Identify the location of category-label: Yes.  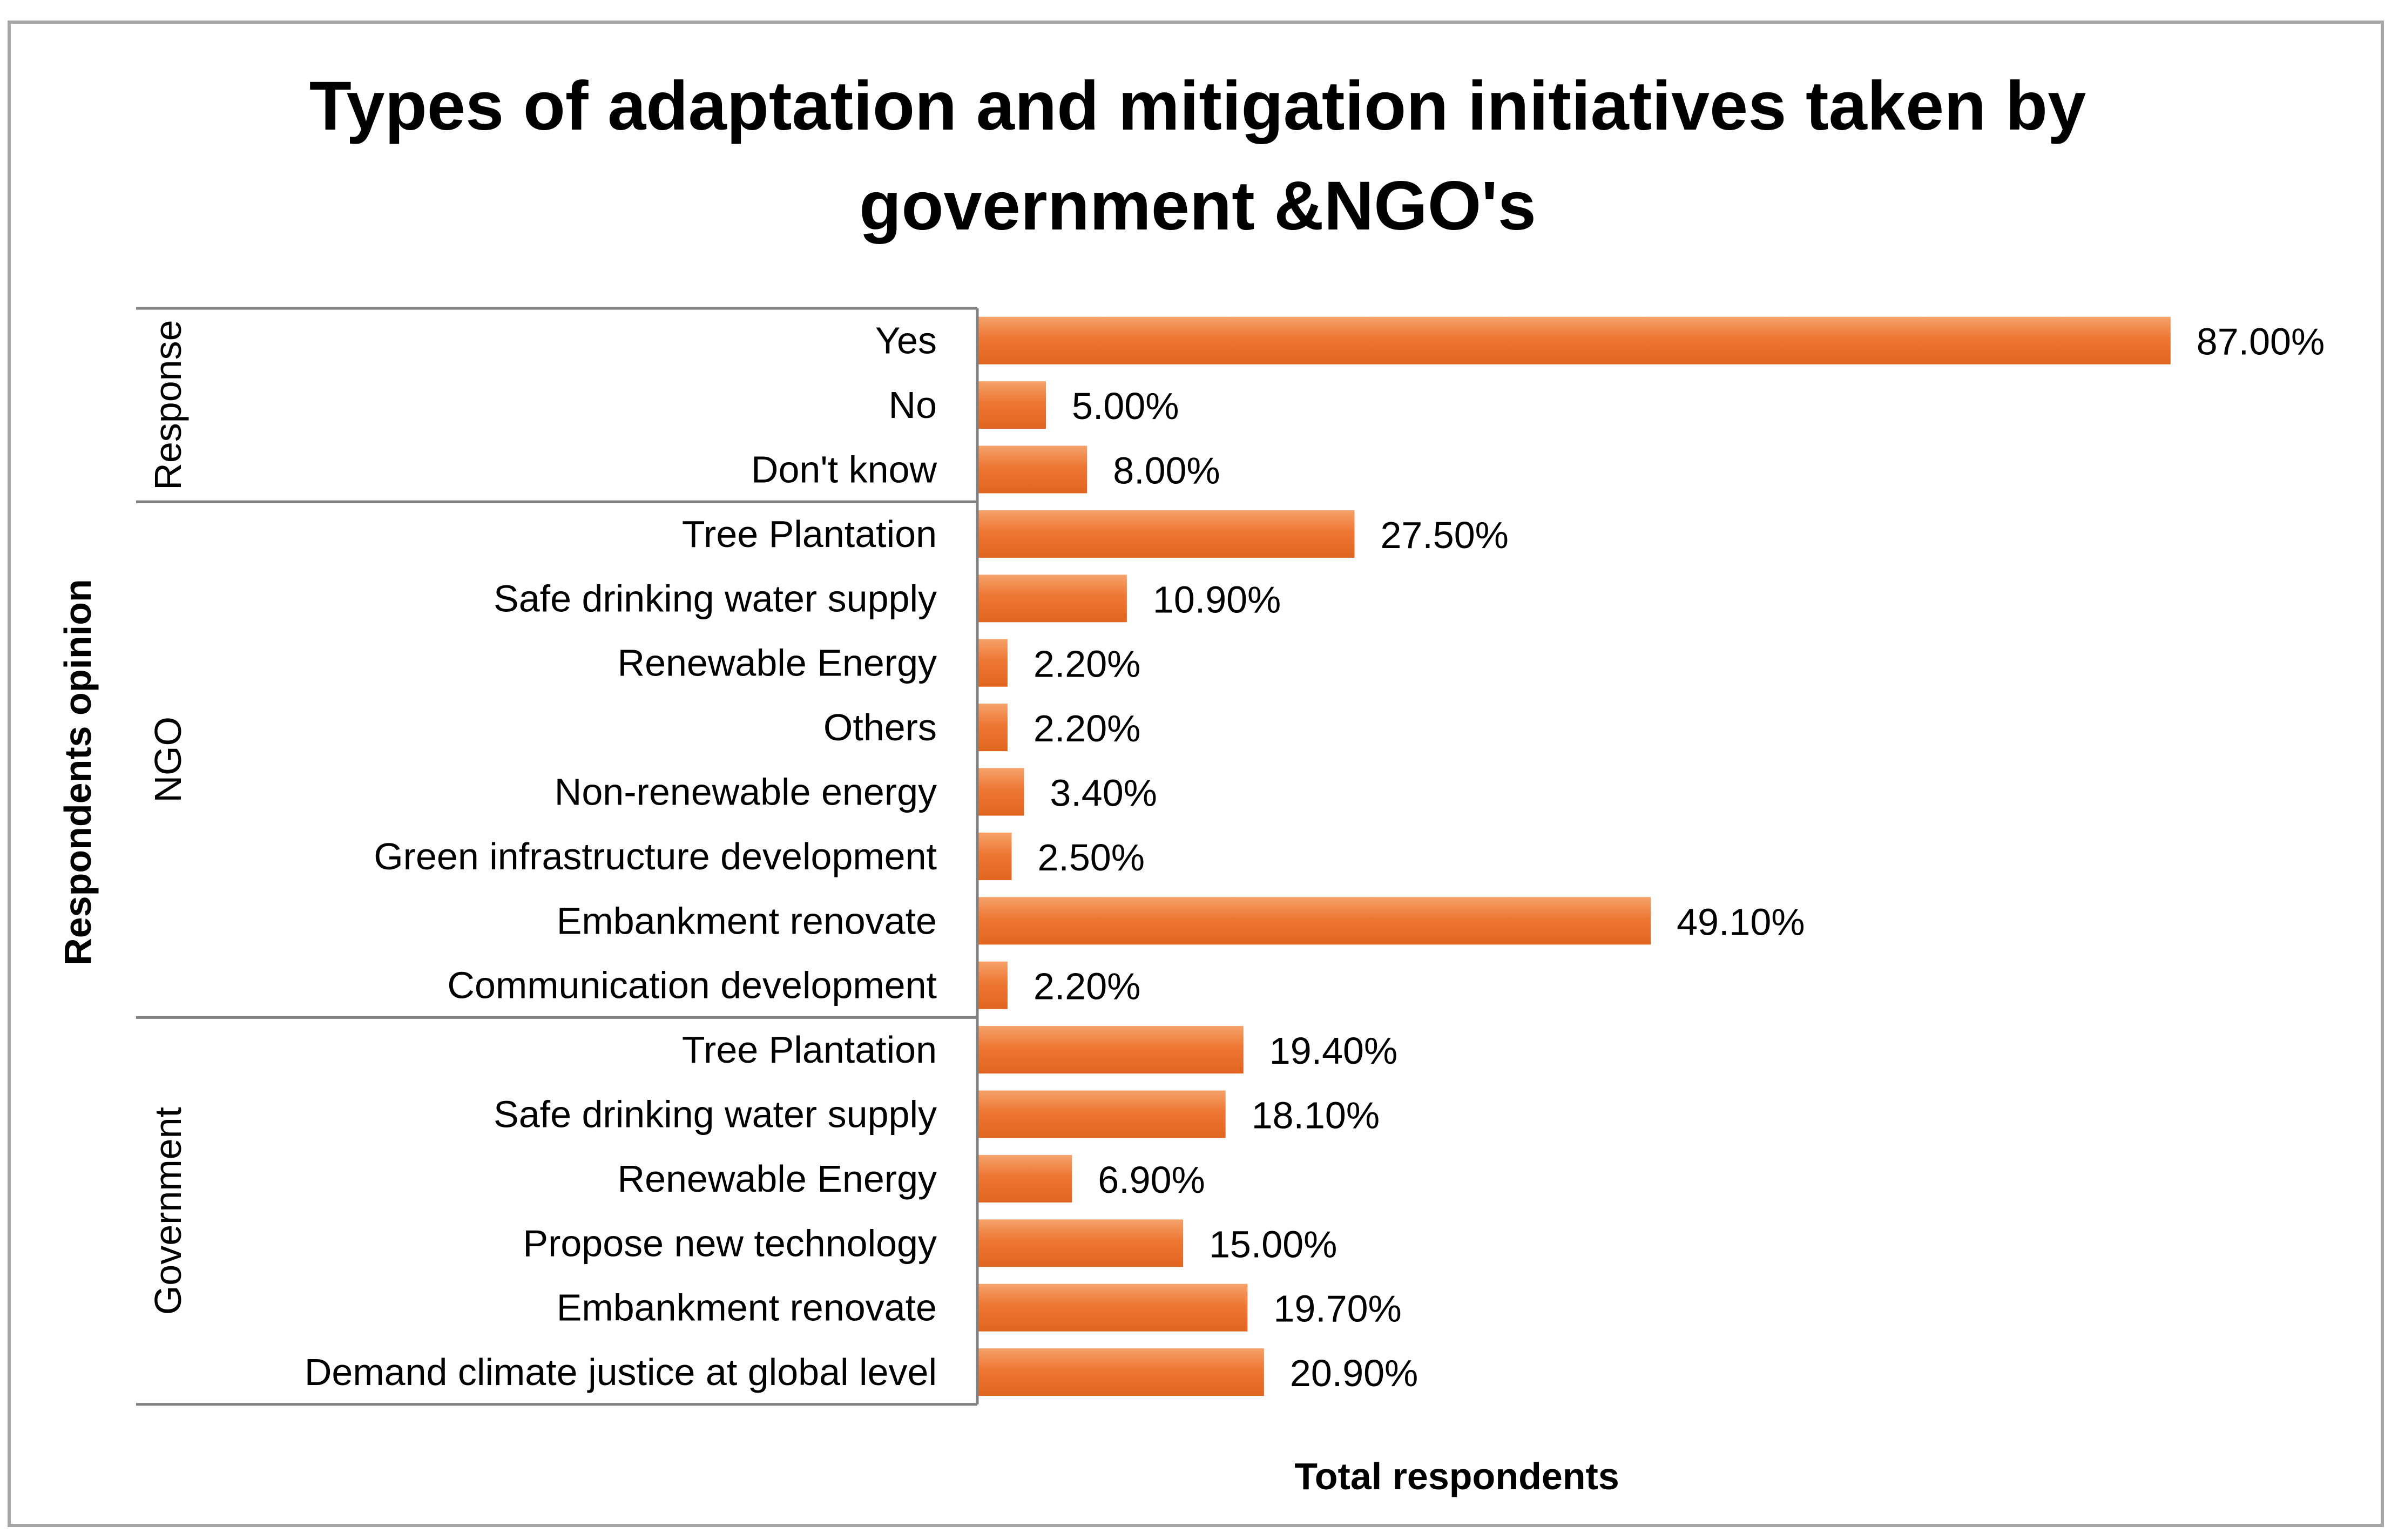
(906, 341).